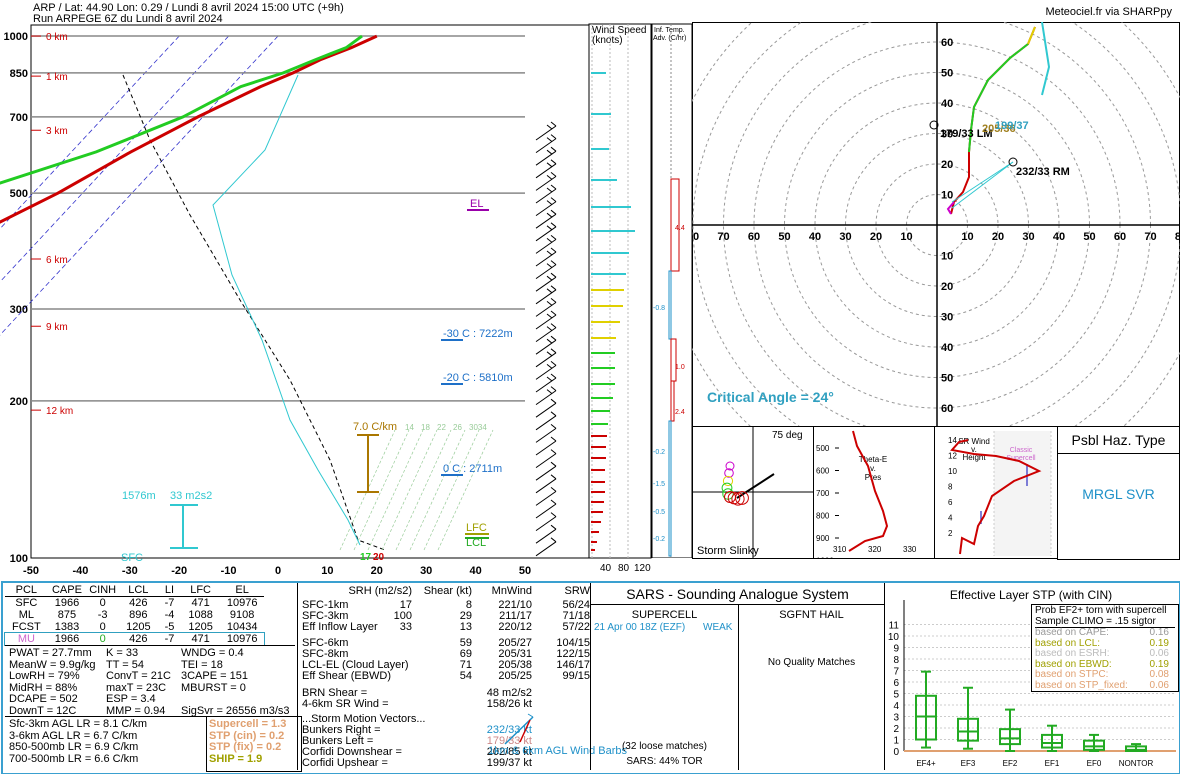 The height and width of the screenshot is (774, 1180). What do you see at coordinates (134, 639) in the screenshot?
I see `table-row: MU 1966 0 426 -7 471 10976` at bounding box center [134, 639].